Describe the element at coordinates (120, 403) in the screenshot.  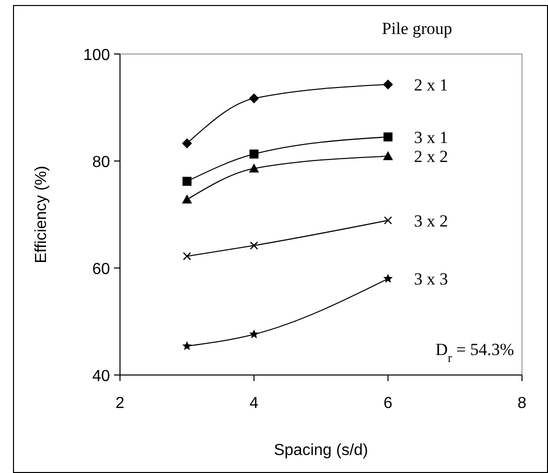
I see `x-tick-label: 2` at that location.